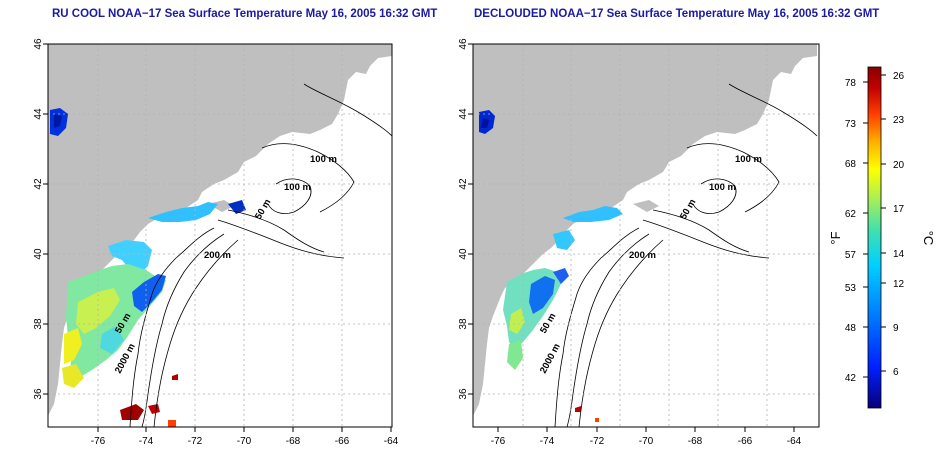 Image resolution: width=950 pixels, height=475 pixels. What do you see at coordinates (851, 255) in the screenshot?
I see `colorbar-f-label: 57` at bounding box center [851, 255].